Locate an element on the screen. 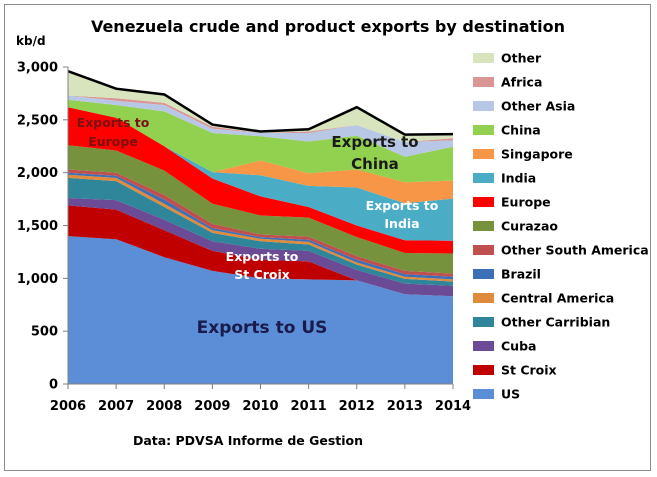 The height and width of the screenshot is (477, 657). x-tick-label: 2011 is located at coordinates (309, 406).